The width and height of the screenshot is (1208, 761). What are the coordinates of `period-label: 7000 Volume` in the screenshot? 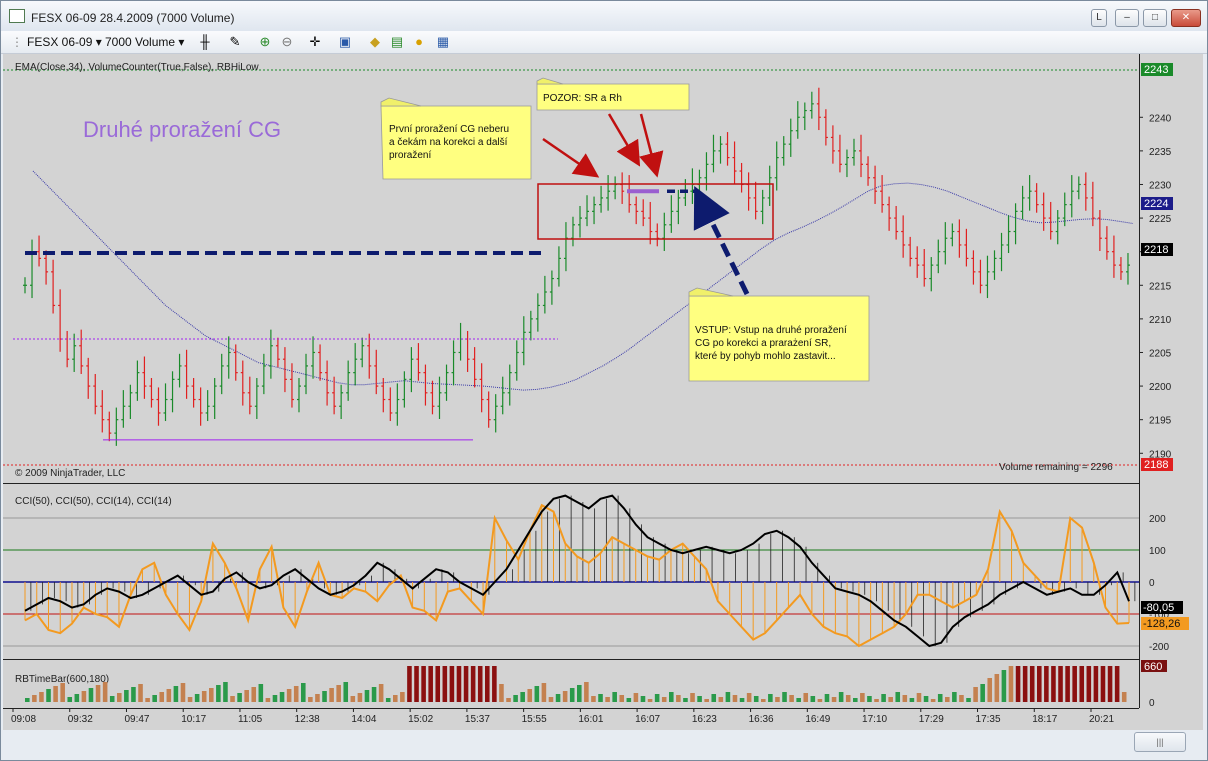 It's located at (140, 42).